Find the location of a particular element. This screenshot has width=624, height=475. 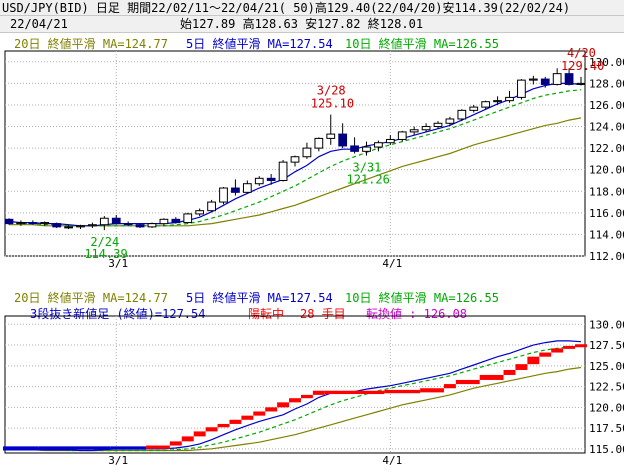

legend-ma20-top: 20日 終値平滑 MA=124.77 is located at coordinates (91, 44).